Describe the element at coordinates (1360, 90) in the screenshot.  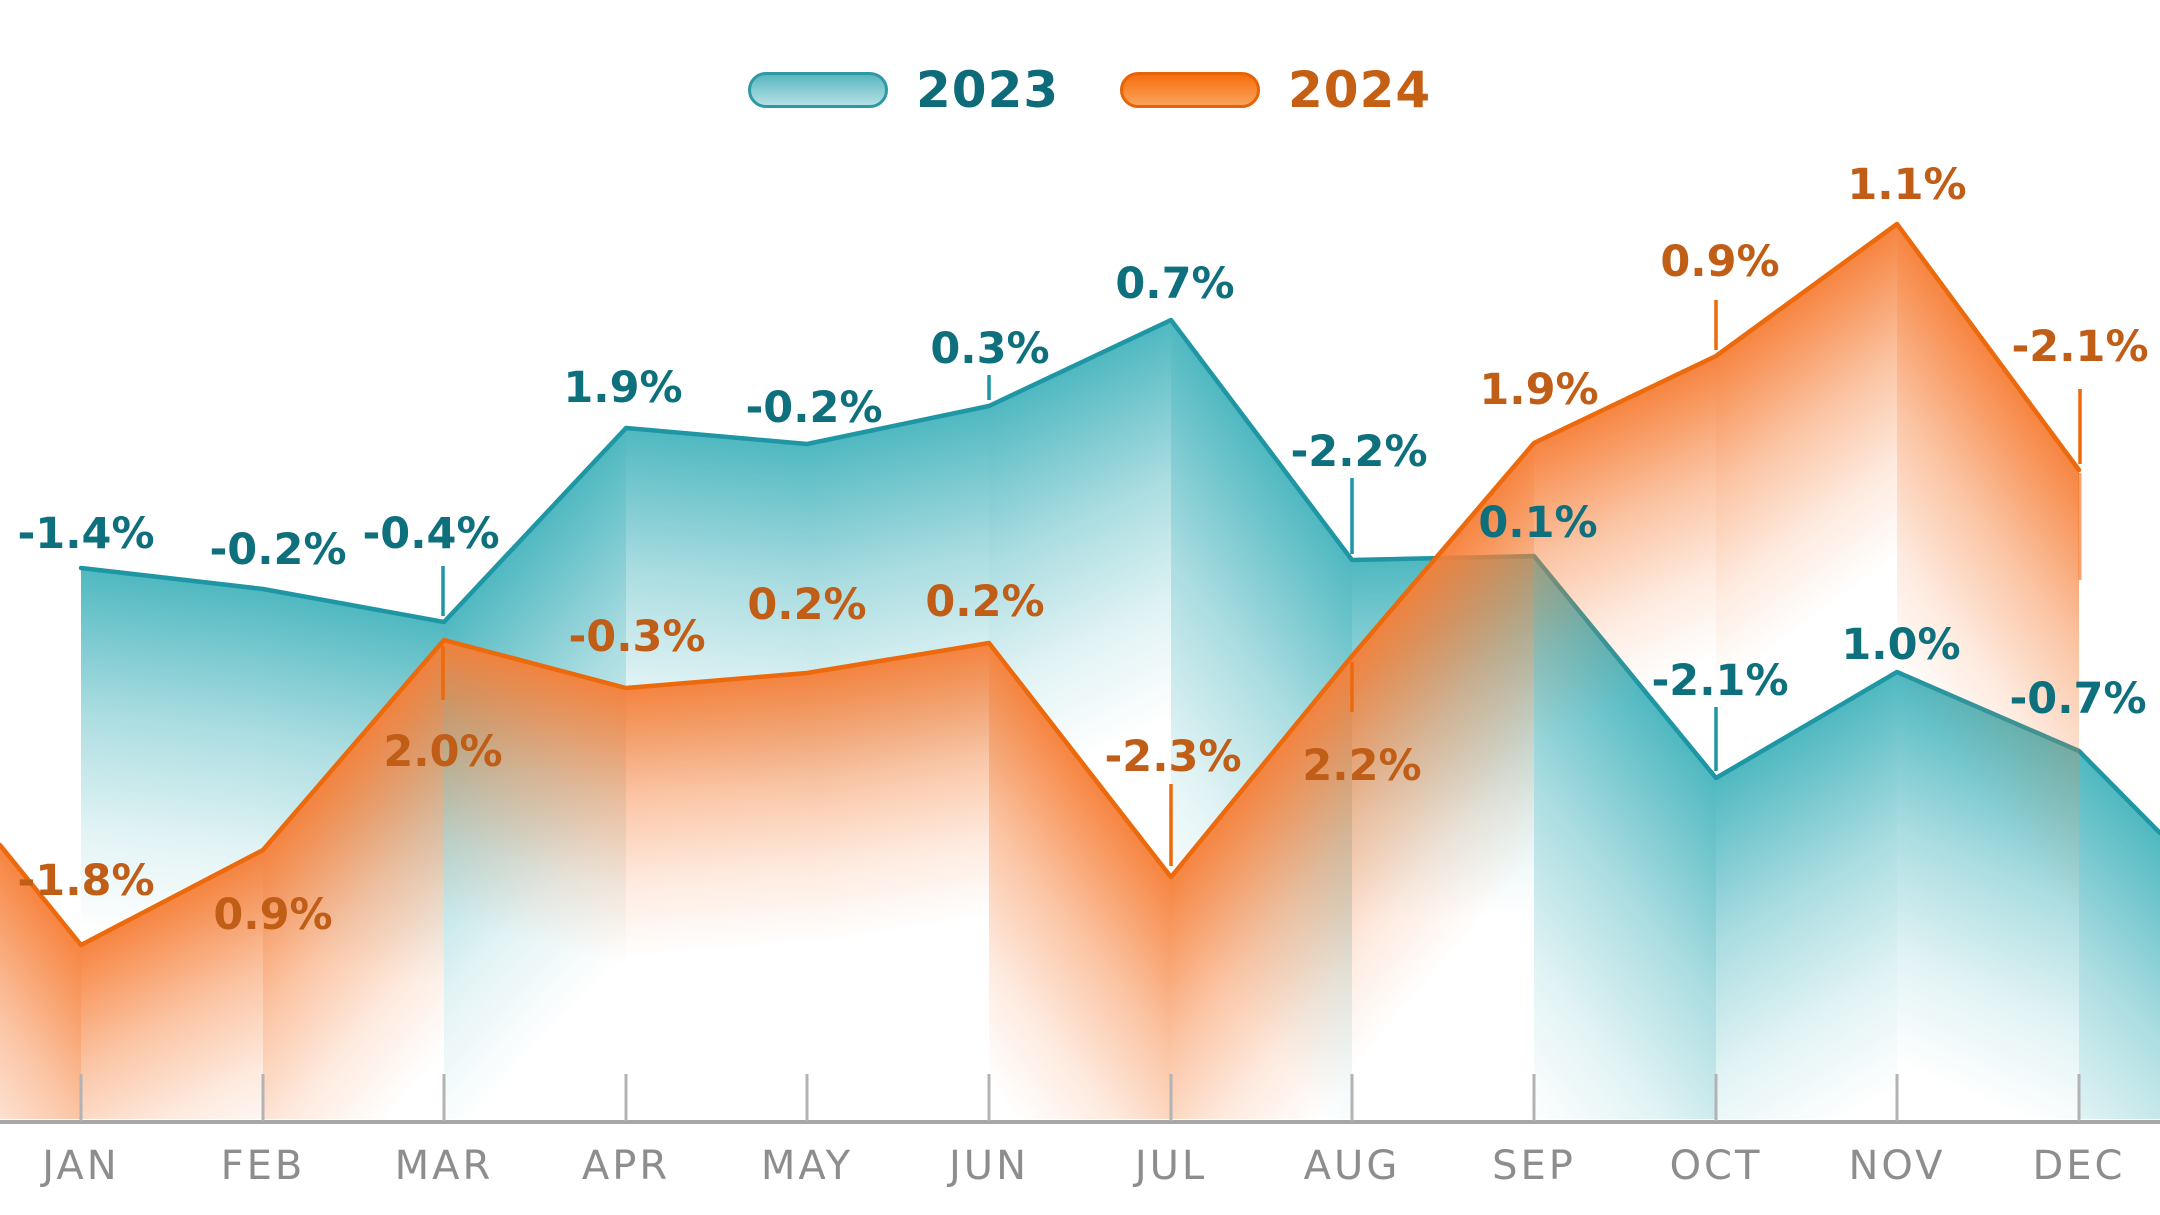
I see `legend-label-2024: 2024` at that location.